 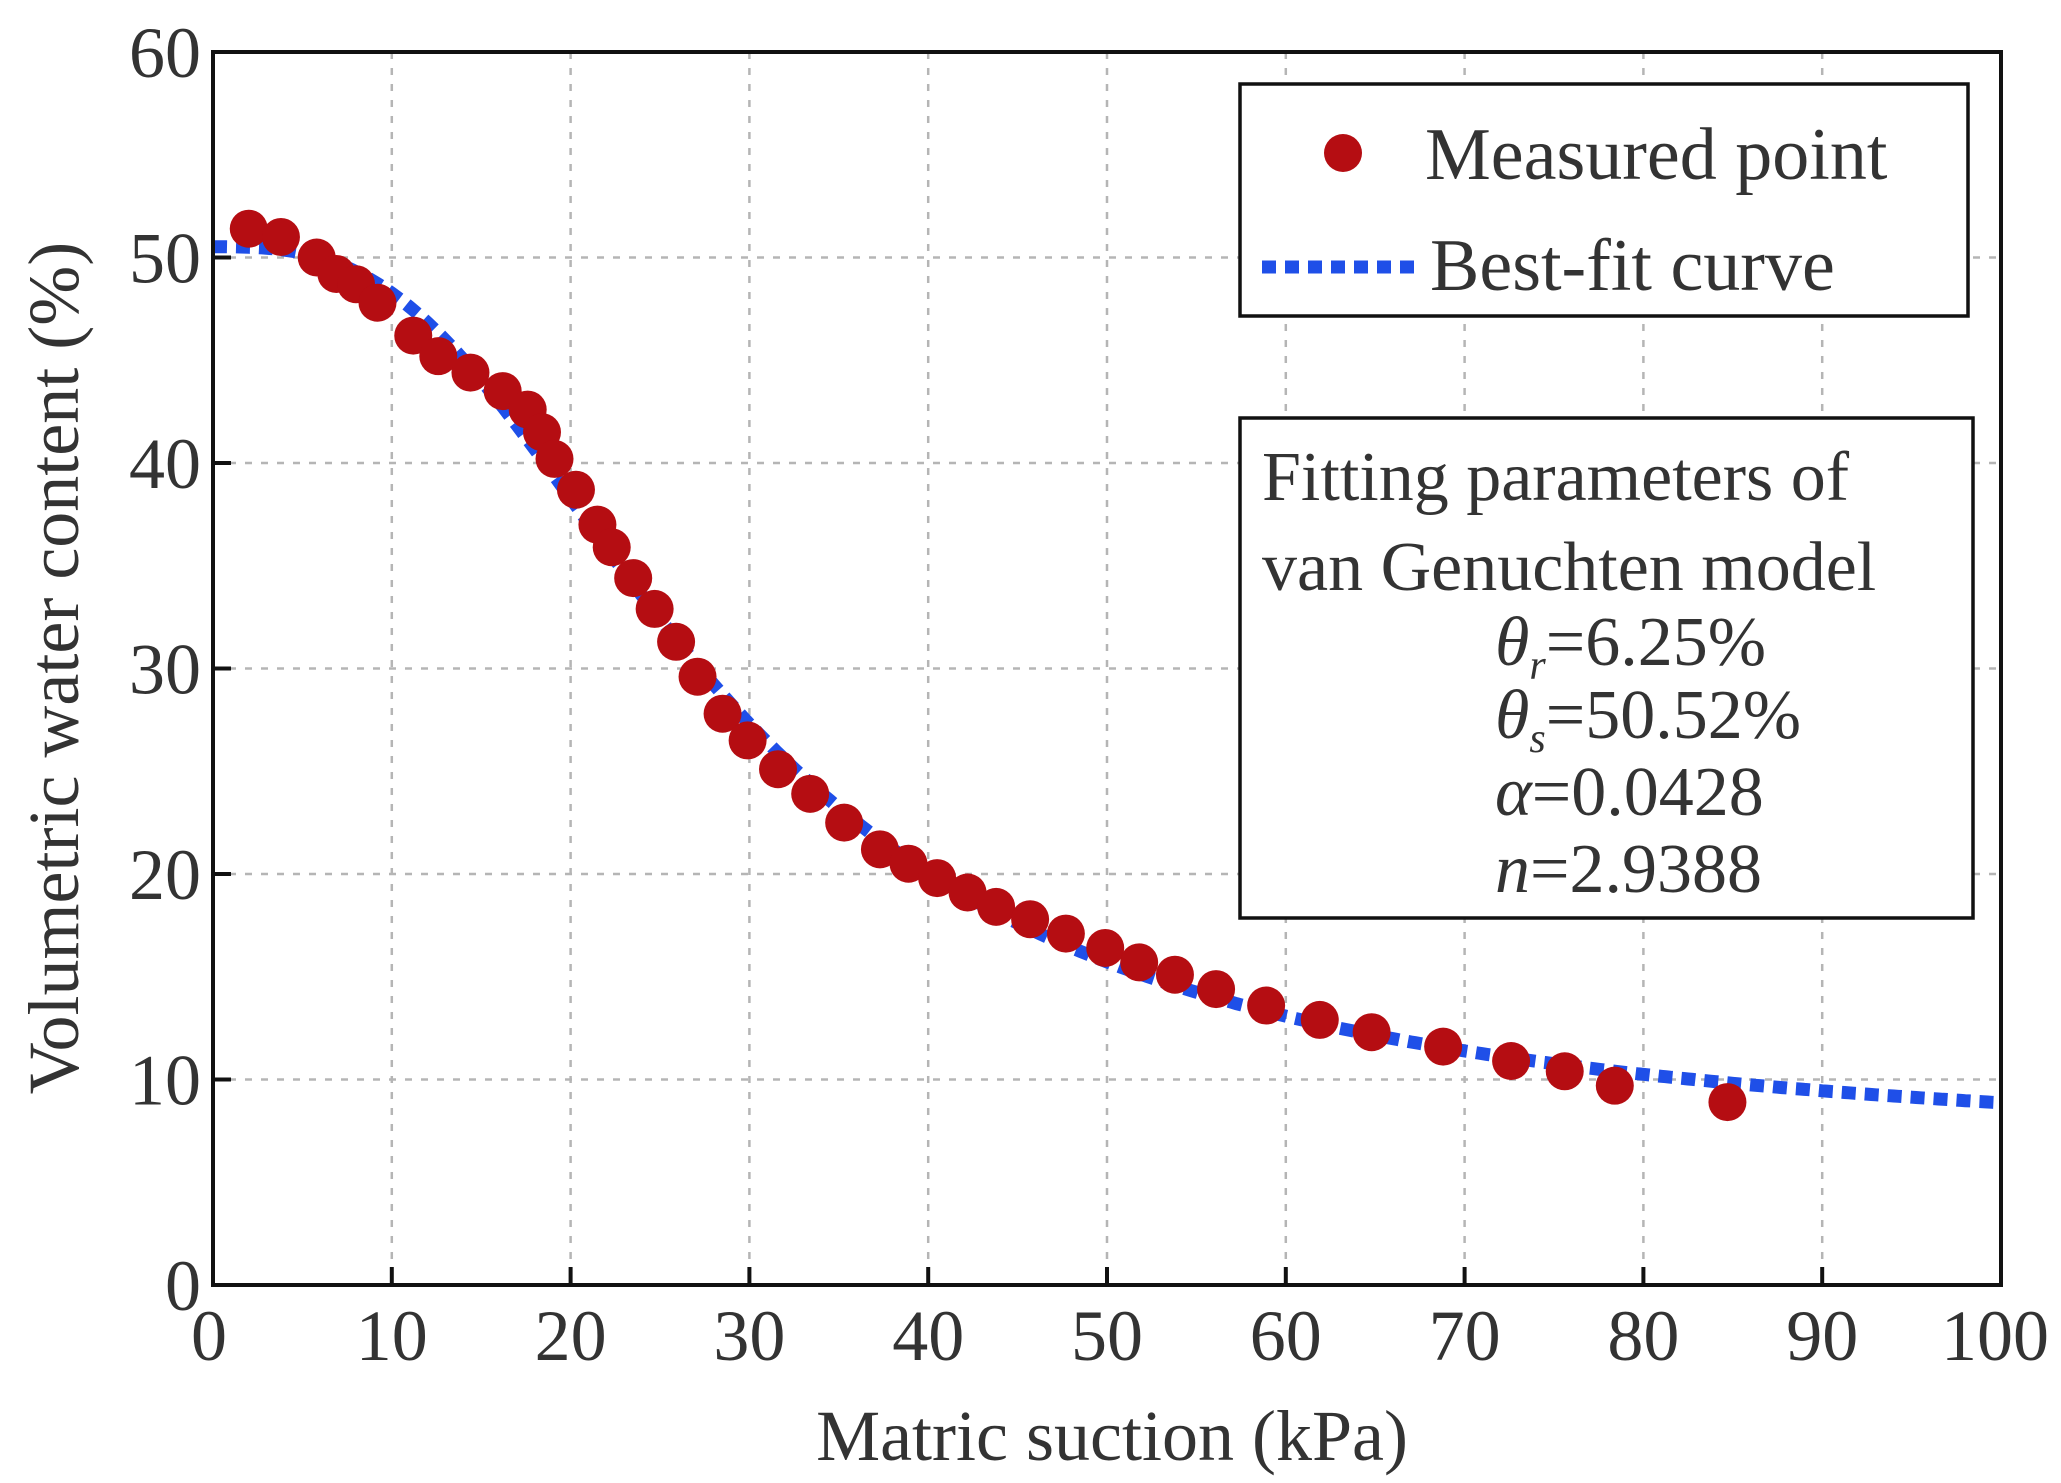 What do you see at coordinates (1673, 715) in the screenshot?
I see `param-theta-s-value: =50.52%` at bounding box center [1673, 715].